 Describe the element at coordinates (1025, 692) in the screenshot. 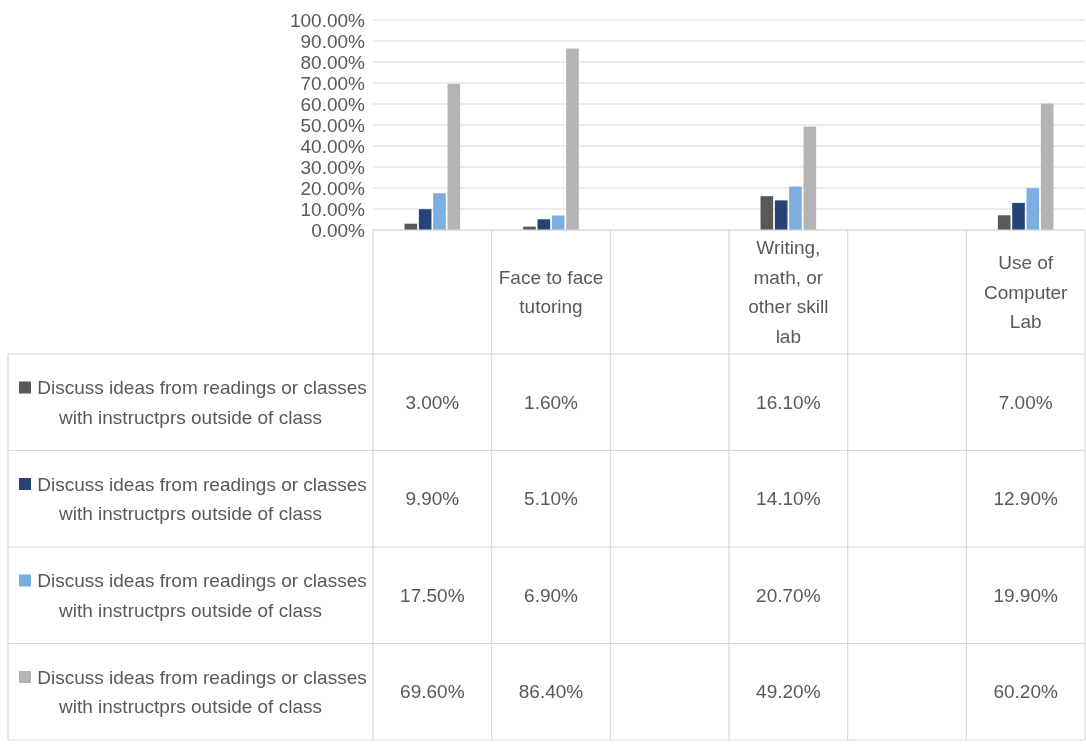

I see `data-label: 60.20%` at that location.